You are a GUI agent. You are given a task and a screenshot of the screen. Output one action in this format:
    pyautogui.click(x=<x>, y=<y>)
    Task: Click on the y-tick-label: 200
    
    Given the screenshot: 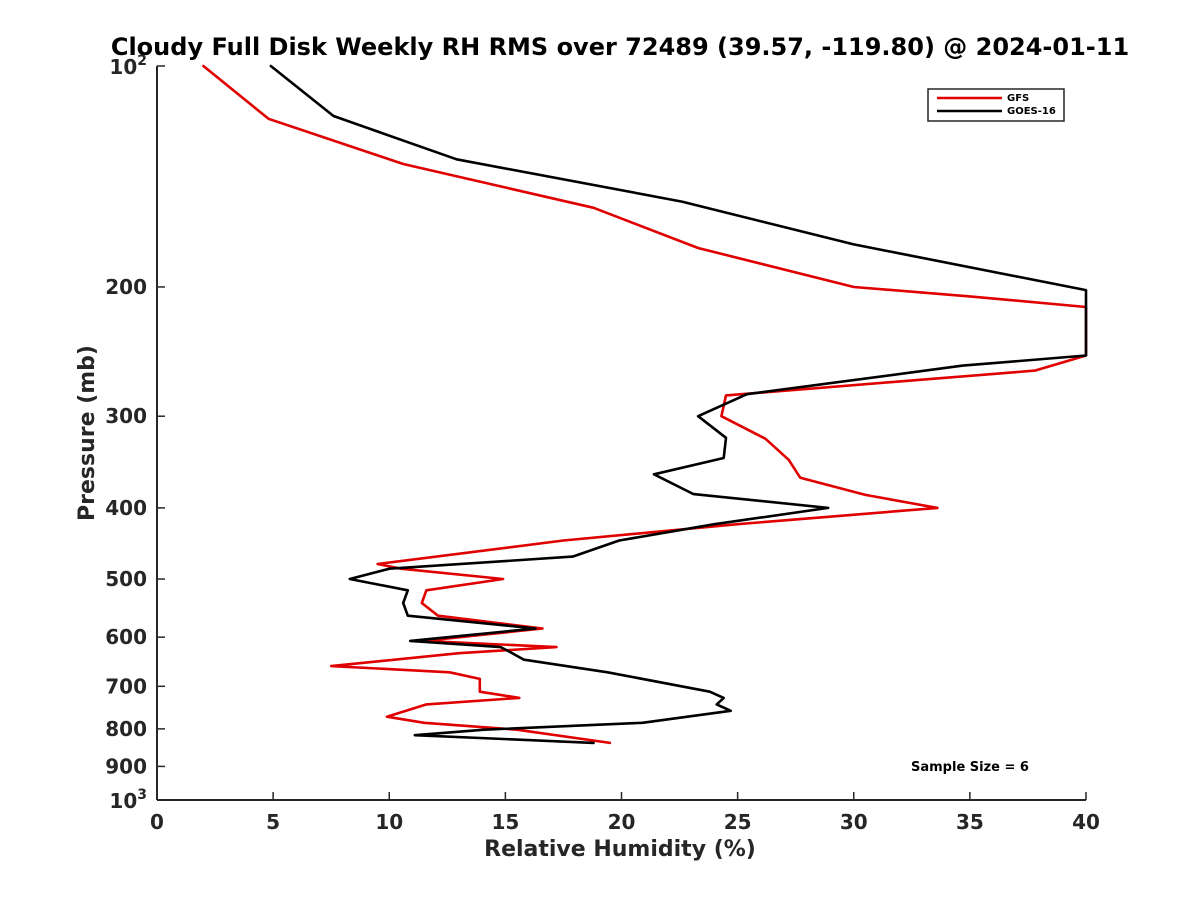 What is the action you would take?
    pyautogui.click(x=126, y=287)
    